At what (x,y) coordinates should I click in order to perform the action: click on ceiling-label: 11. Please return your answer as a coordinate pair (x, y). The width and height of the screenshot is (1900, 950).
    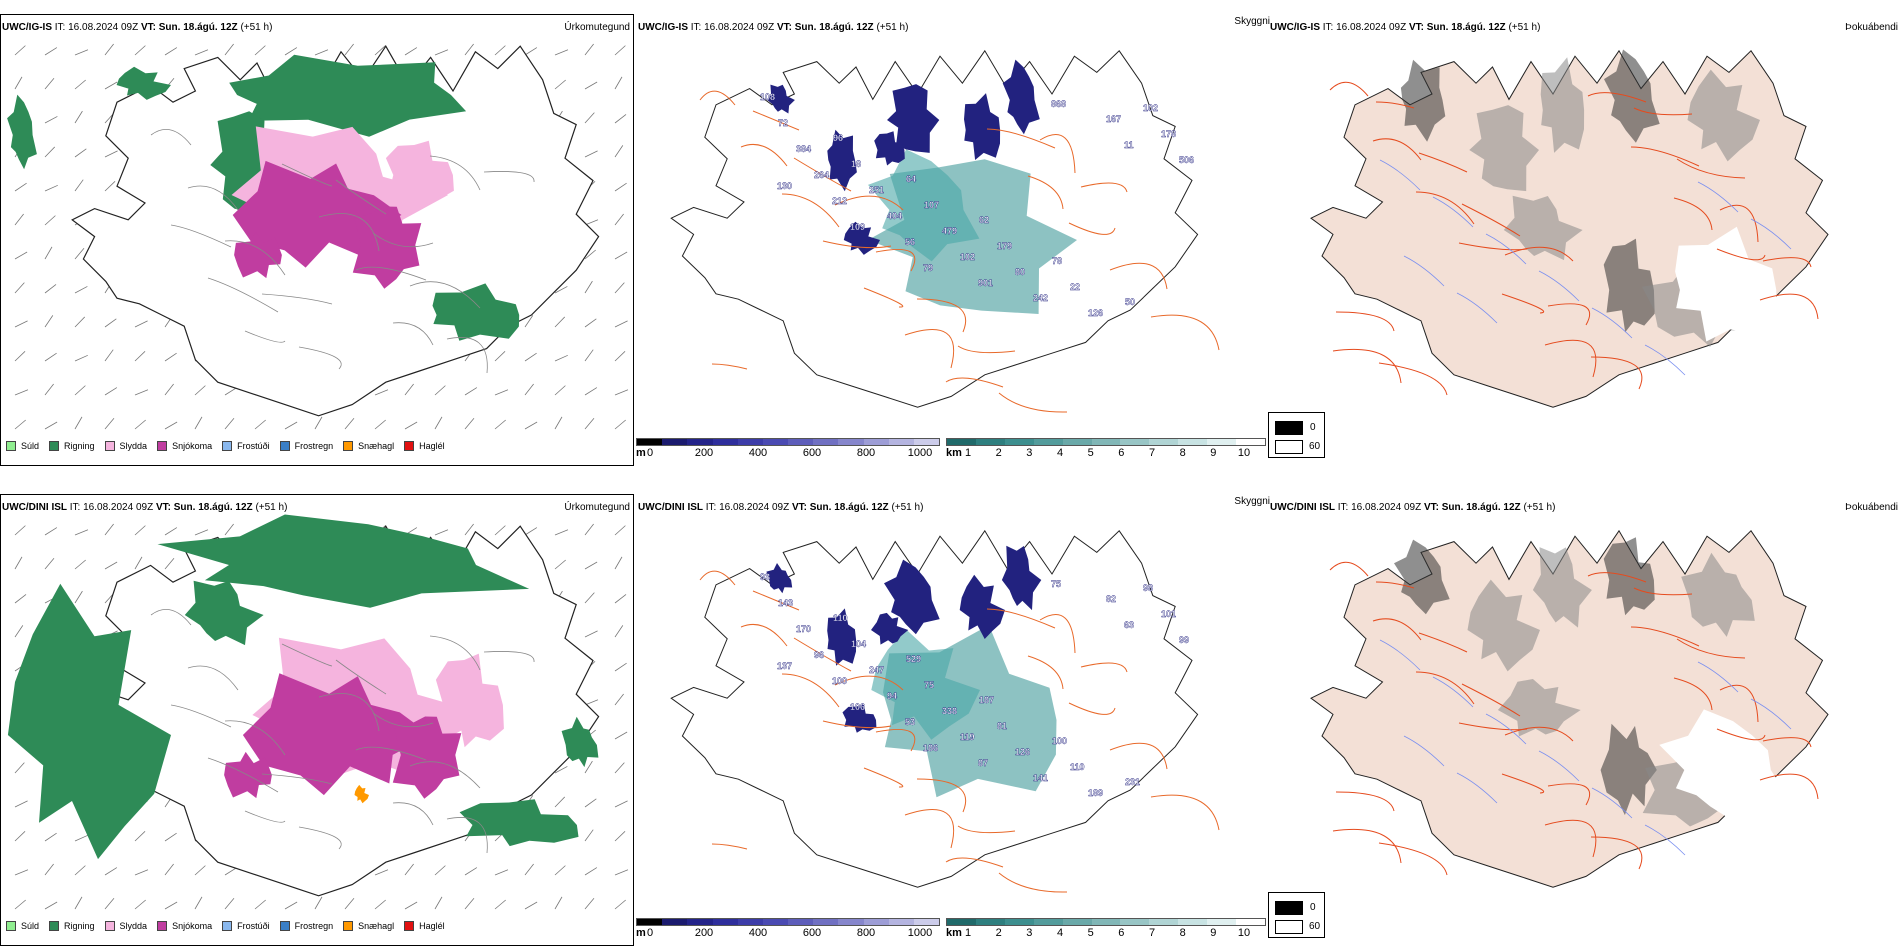
    Looking at the image, I should click on (1129, 145).